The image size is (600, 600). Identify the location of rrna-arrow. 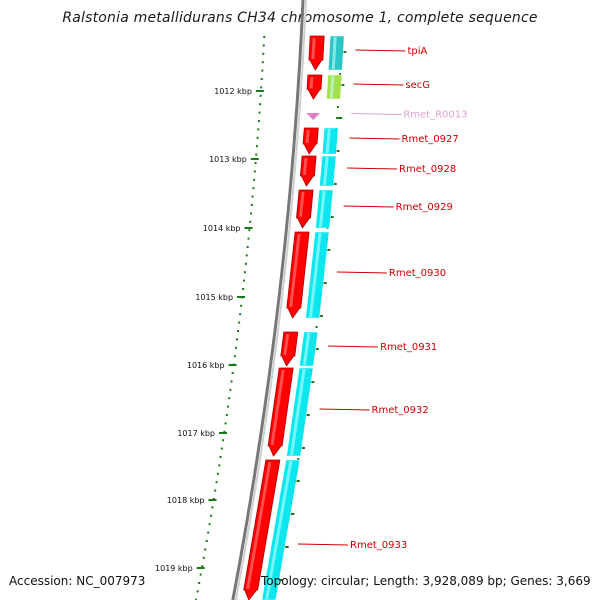
(313, 116).